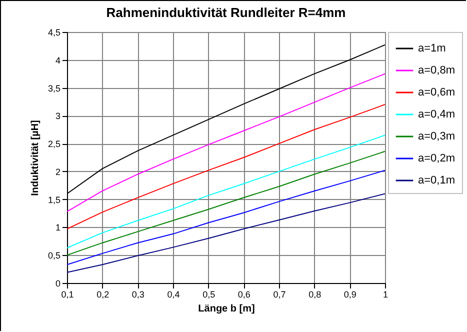 The height and width of the screenshot is (332, 467). Describe the element at coordinates (279, 295) in the screenshot. I see `x-tick-label: 0,7` at that location.